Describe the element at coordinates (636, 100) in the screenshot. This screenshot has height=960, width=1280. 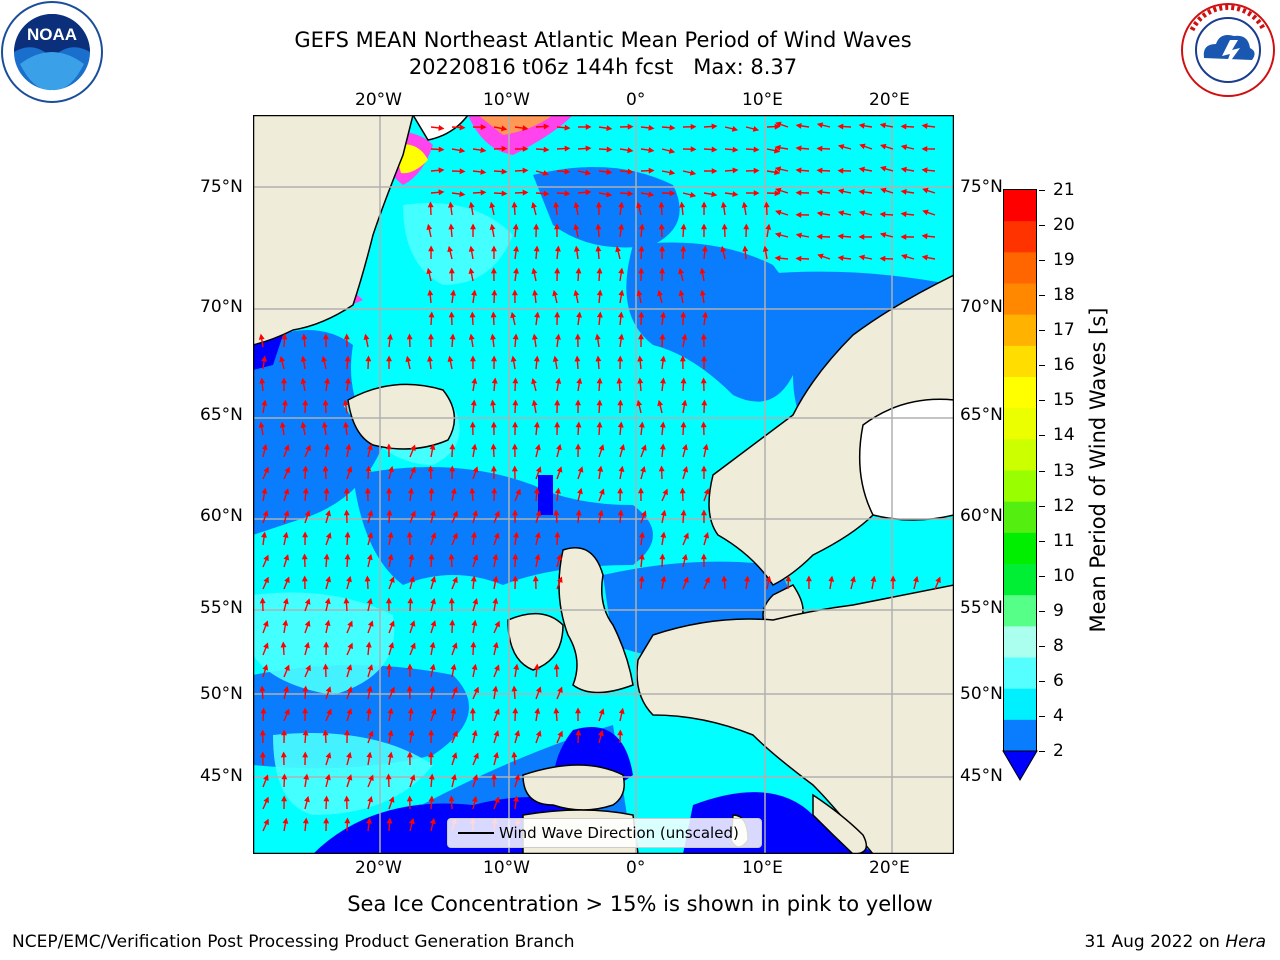
I see `lon-label-top-0: 0°` at that location.